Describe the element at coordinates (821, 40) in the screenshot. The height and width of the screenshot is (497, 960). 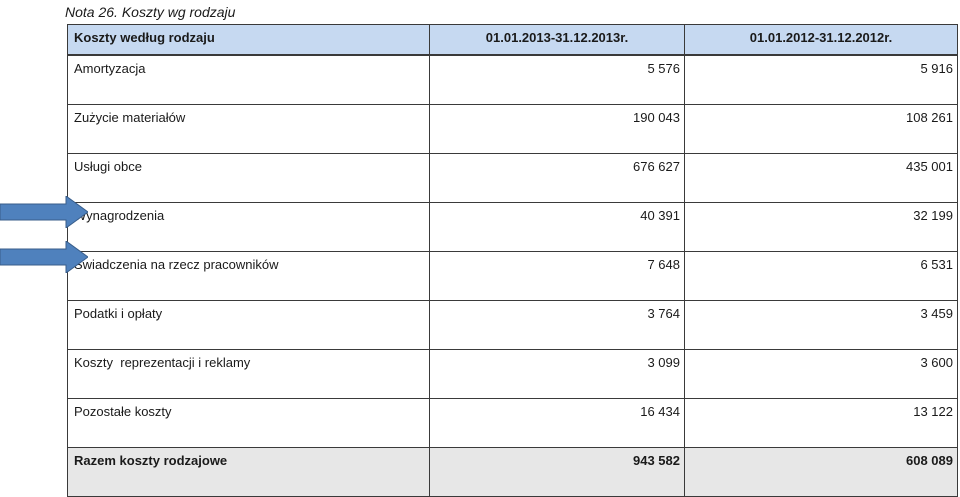
I see `header-period-2012: 01.01.2012-31.12.2012r.` at that location.